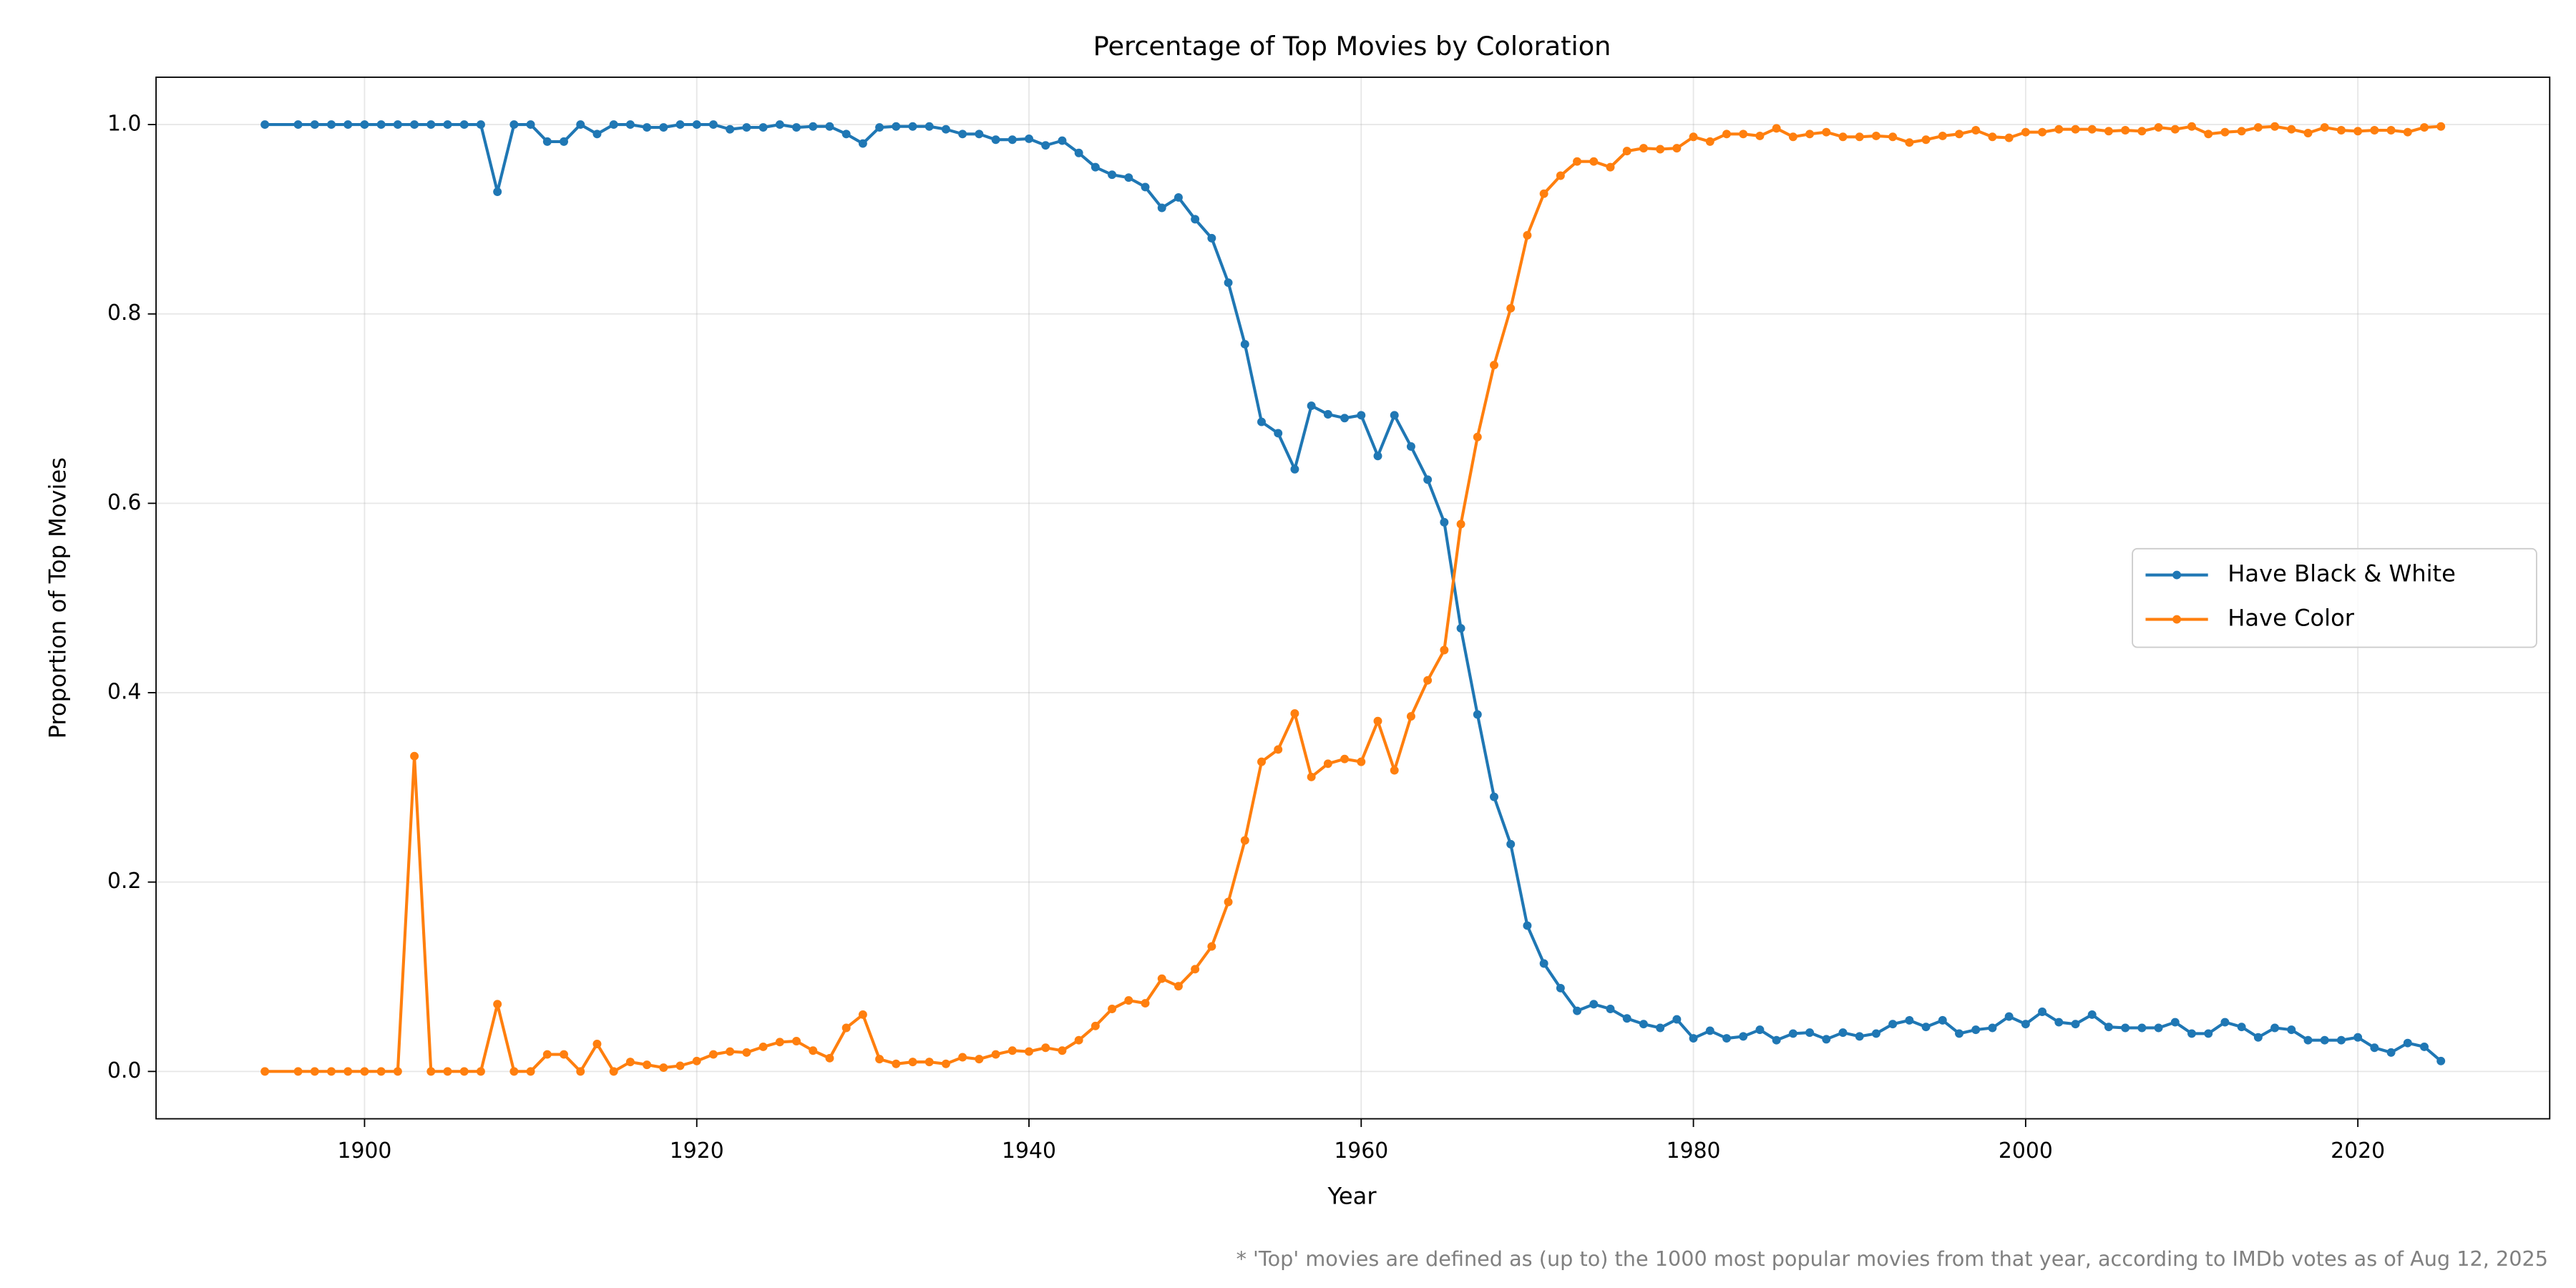 Image resolution: width=2576 pixels, height=1288 pixels. I want to click on y-tick-label: 1.0, so click(124, 124).